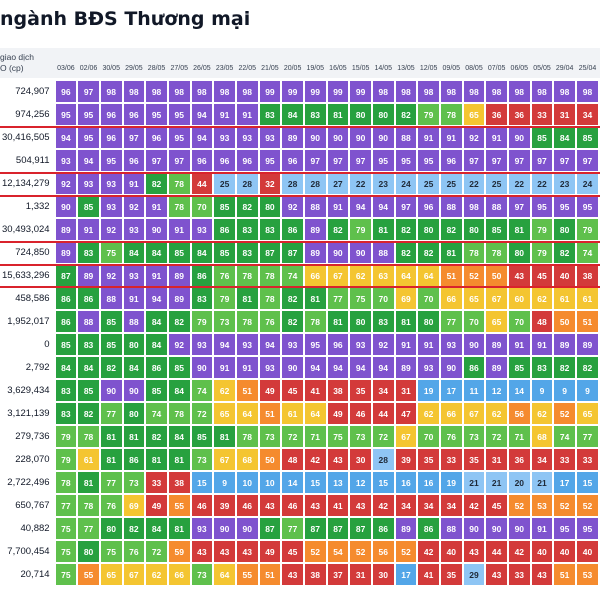 Image resolution: width=600 pixels, height=600 pixels. I want to click on score-cell: 62, so click(496, 413).